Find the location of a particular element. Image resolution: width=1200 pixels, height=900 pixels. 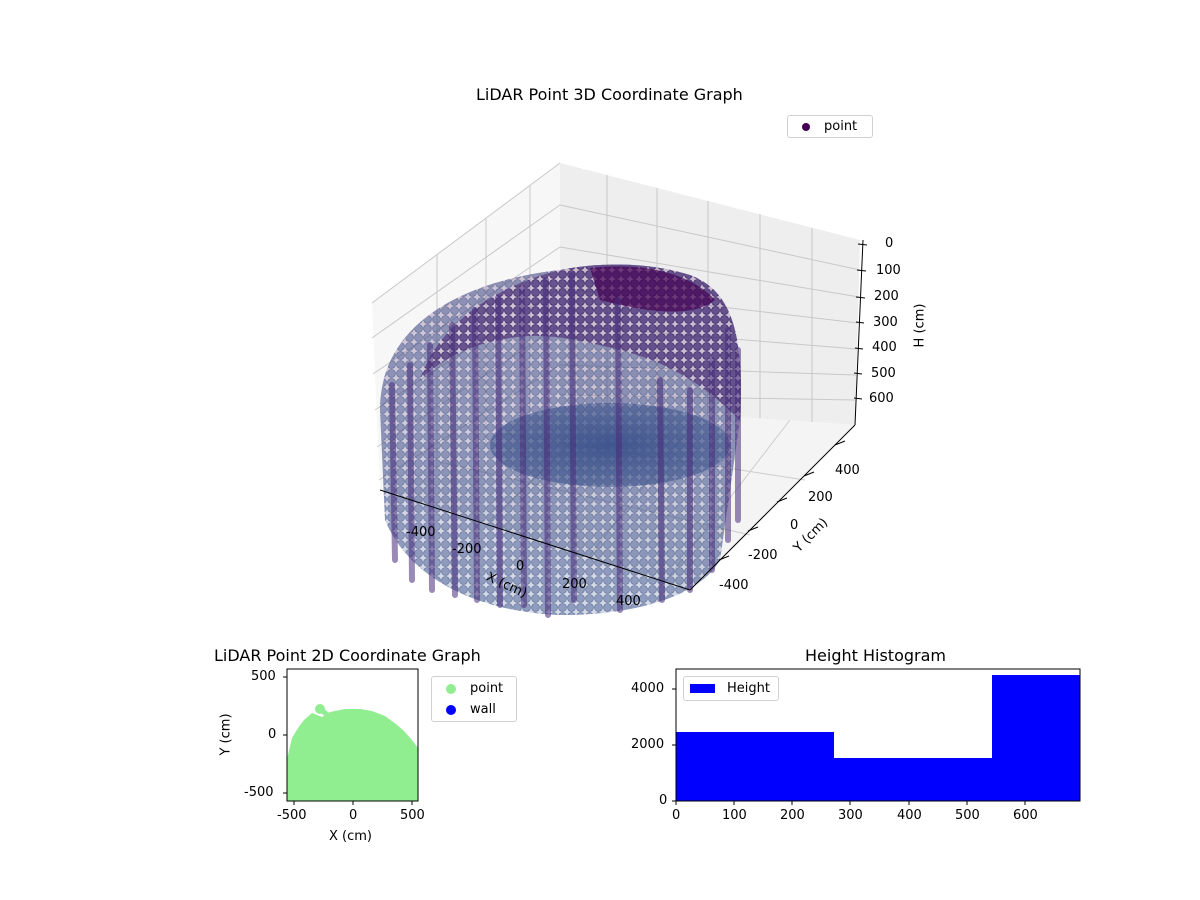

y2d-tick-neg500: -500 is located at coordinates (259, 792).